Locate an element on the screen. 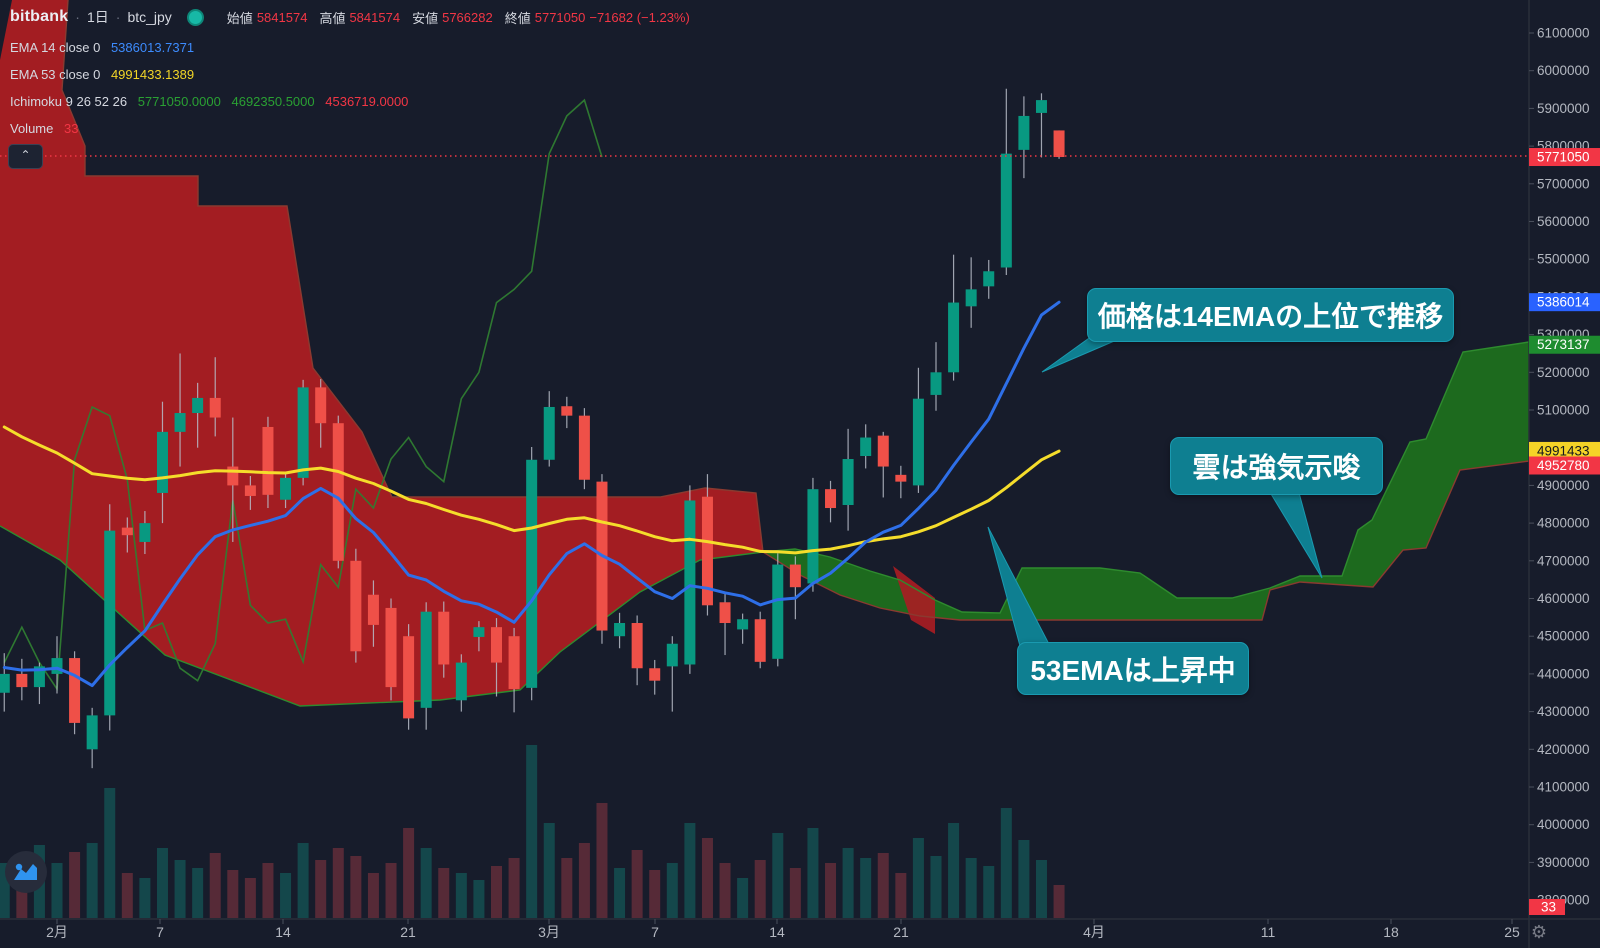 The width and height of the screenshot is (1600, 948). legend-row-volume: Volume 33 is located at coordinates (47, 128).